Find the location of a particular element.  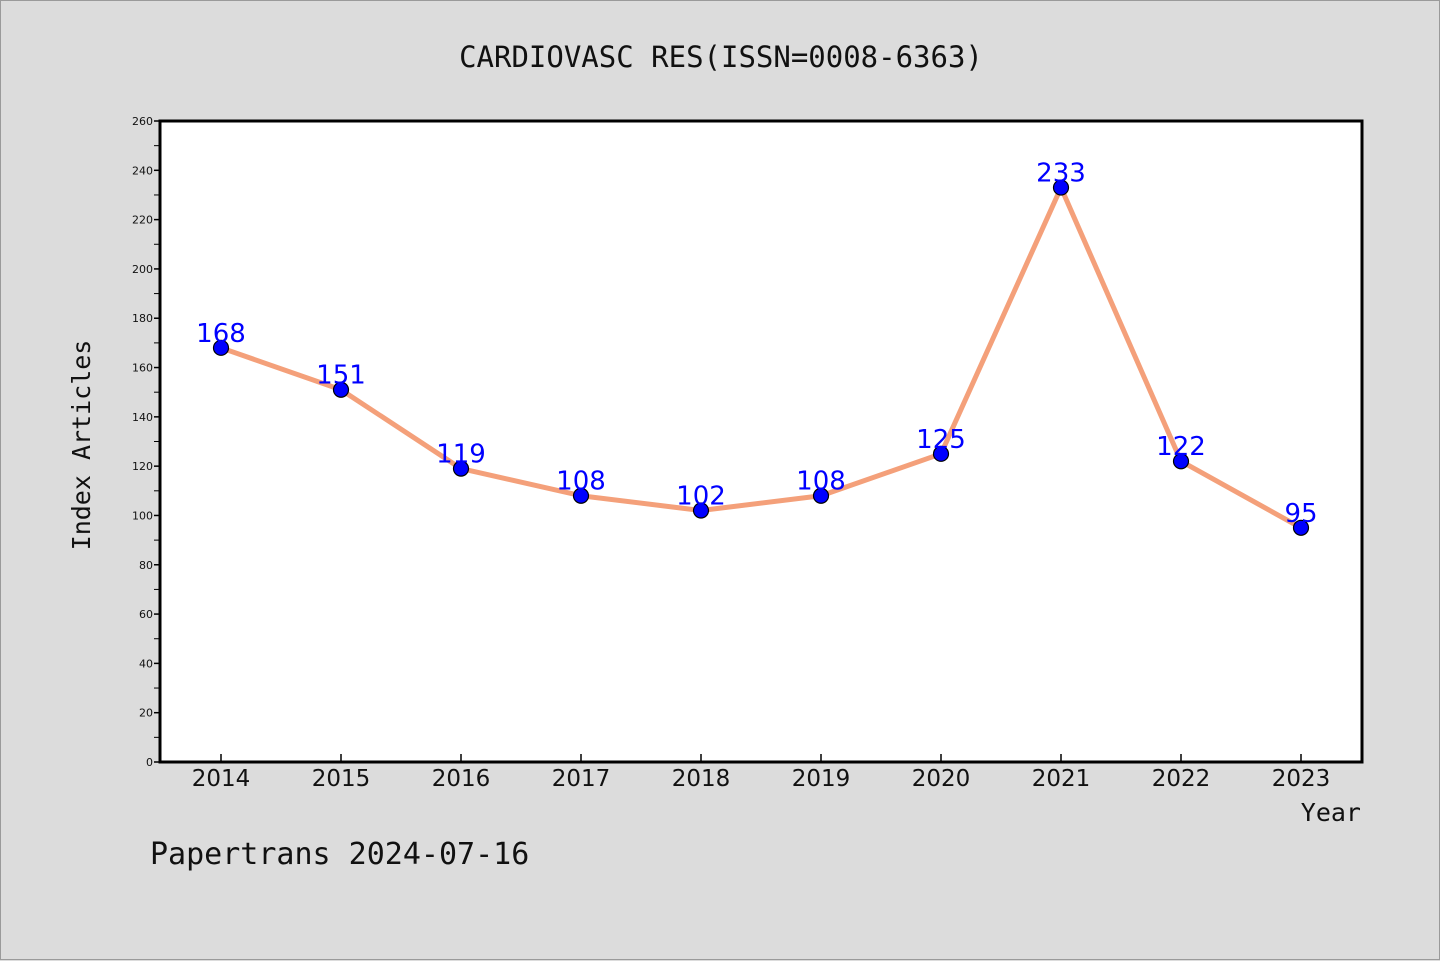

y-tick-label: 180 is located at coordinates (142, 318).